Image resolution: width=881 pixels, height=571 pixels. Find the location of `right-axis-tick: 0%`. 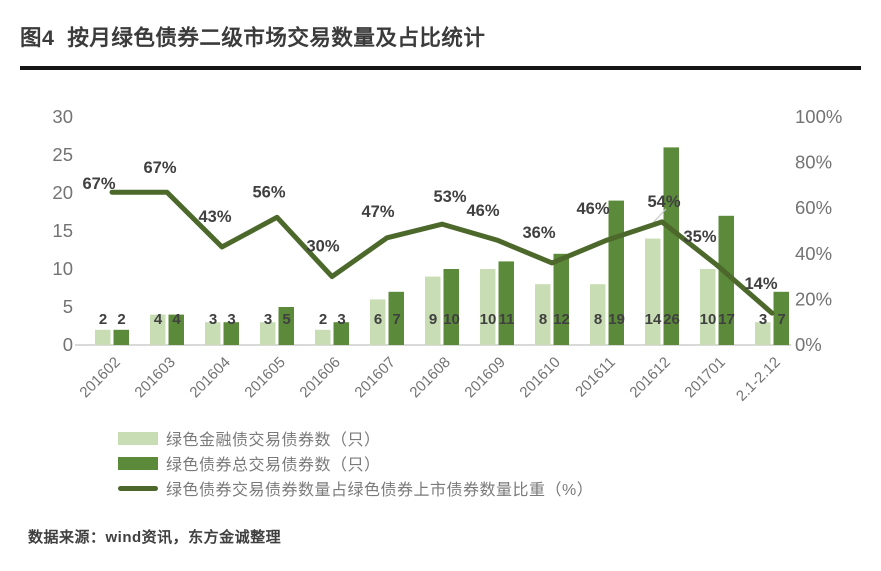

right-axis-tick: 0% is located at coordinates (808, 344).